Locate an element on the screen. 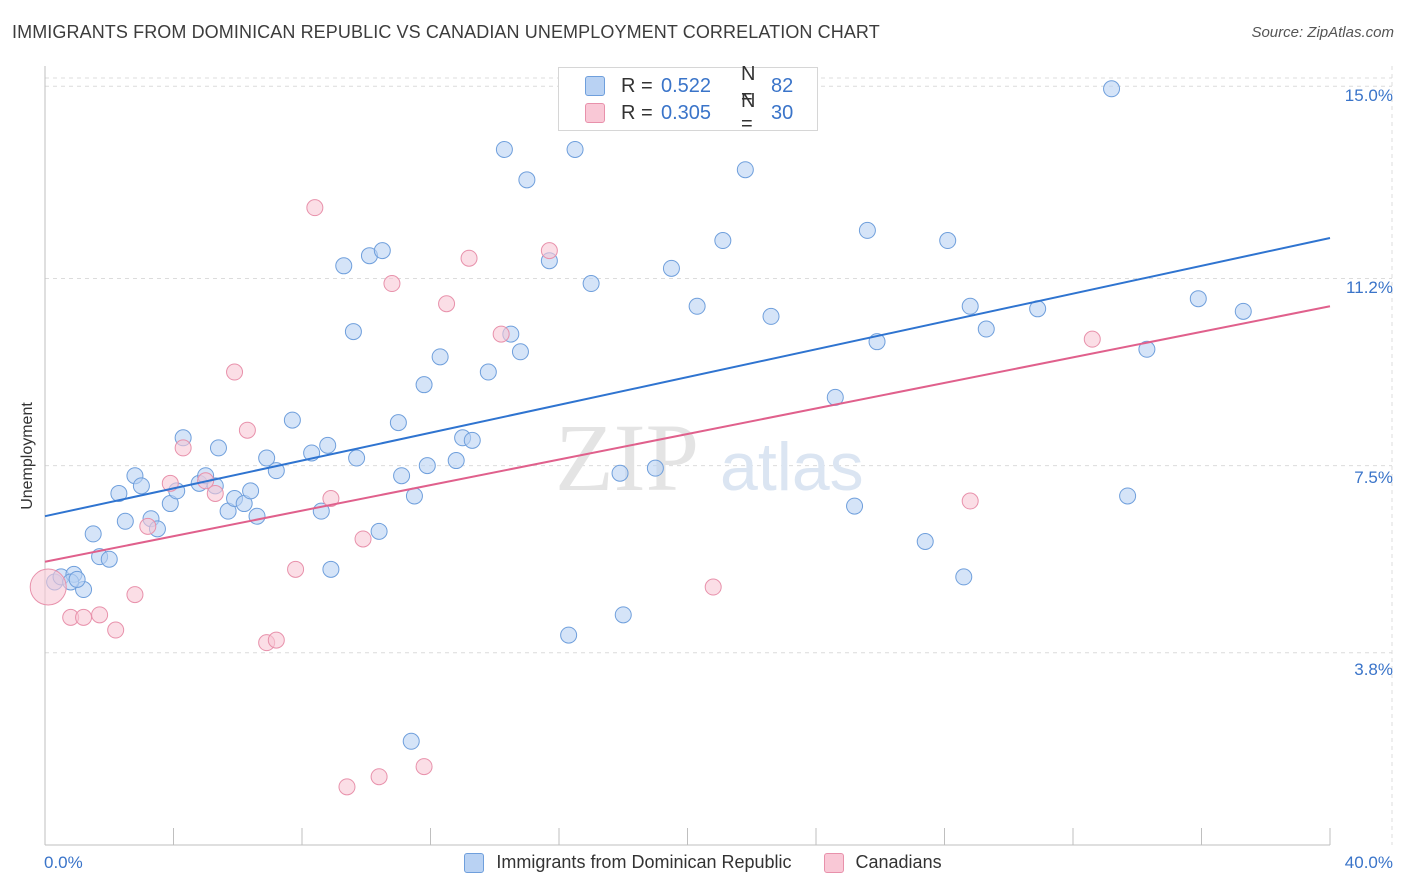 This screenshot has width=1406, height=892. legend-r-value: 0.305 is located at coordinates (686, 112).